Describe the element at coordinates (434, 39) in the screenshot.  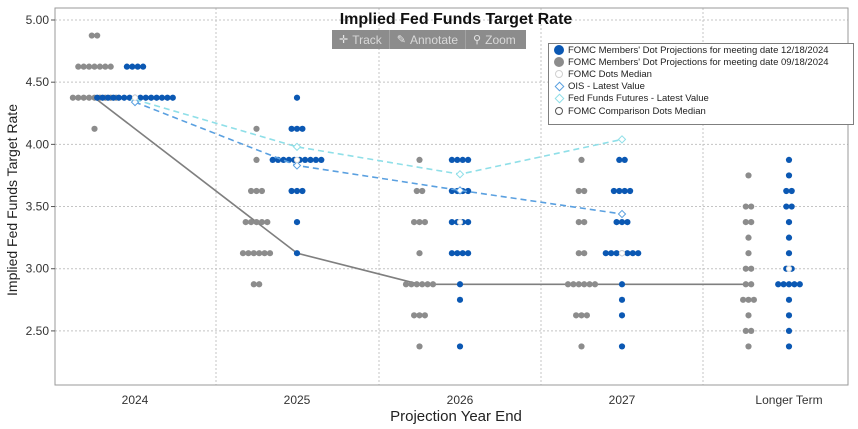
I see `annotate-label: Annotate` at that location.